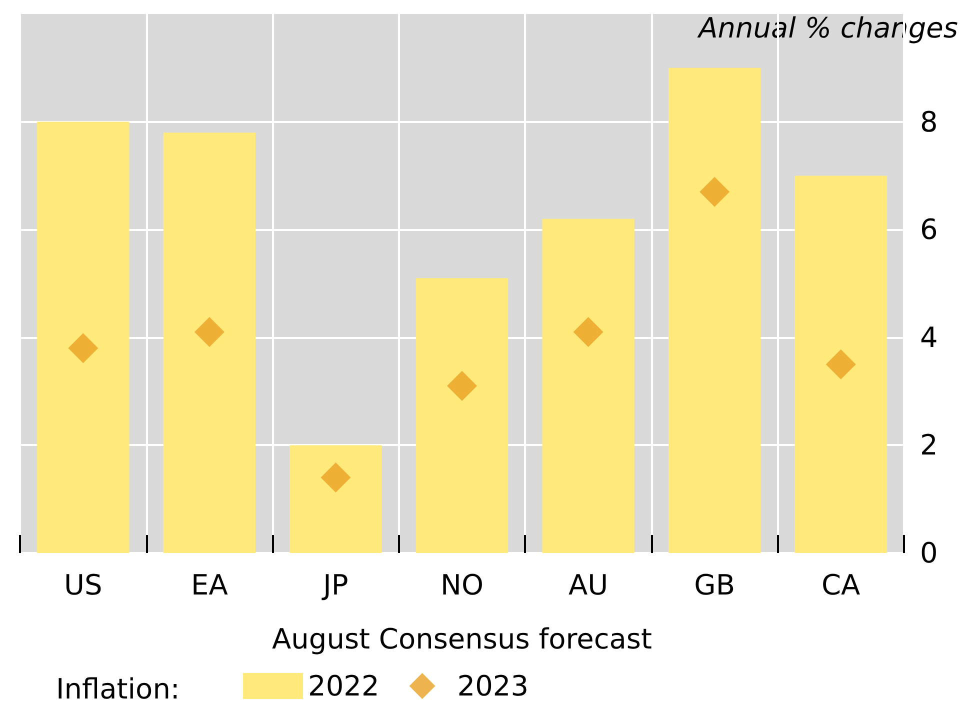 The height and width of the screenshot is (715, 976). I want to click on x-tick-label: JP, so click(334, 585).